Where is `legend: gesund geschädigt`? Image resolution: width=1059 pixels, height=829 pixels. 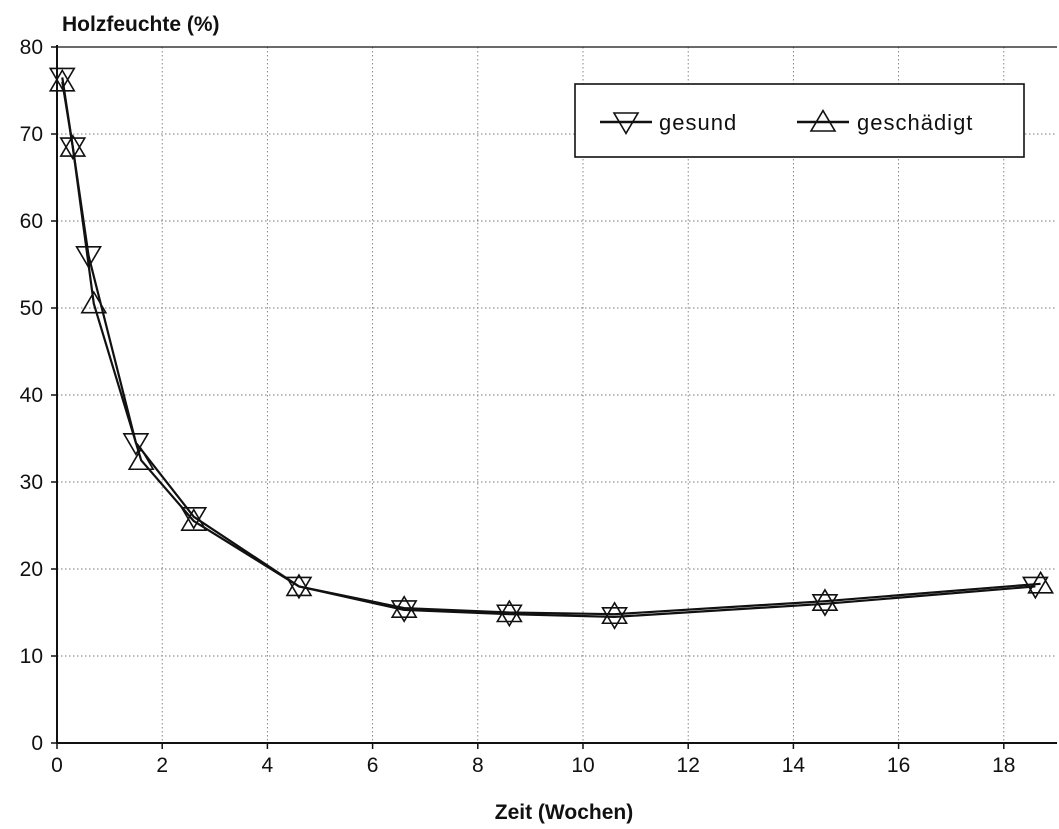
legend: gesund geschädigt is located at coordinates (799, 120).